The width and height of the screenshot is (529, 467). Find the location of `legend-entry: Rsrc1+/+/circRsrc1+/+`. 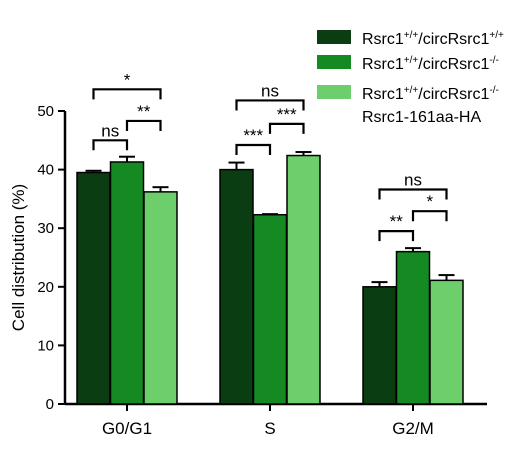

legend-entry: Rsrc1+/+/circRsrc1+/+ is located at coordinates (433, 39).